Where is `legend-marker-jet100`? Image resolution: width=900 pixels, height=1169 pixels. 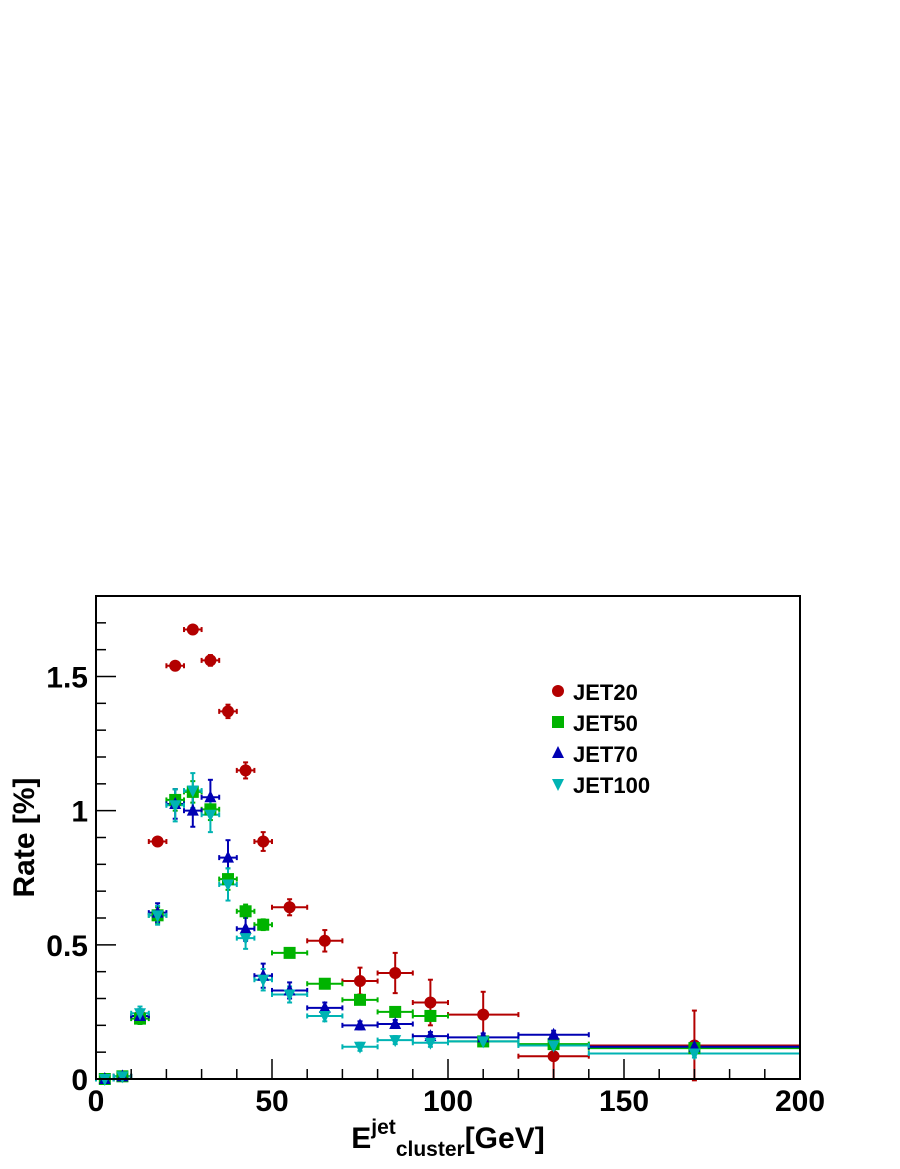
legend-marker-jet100 is located at coordinates (558, 785).